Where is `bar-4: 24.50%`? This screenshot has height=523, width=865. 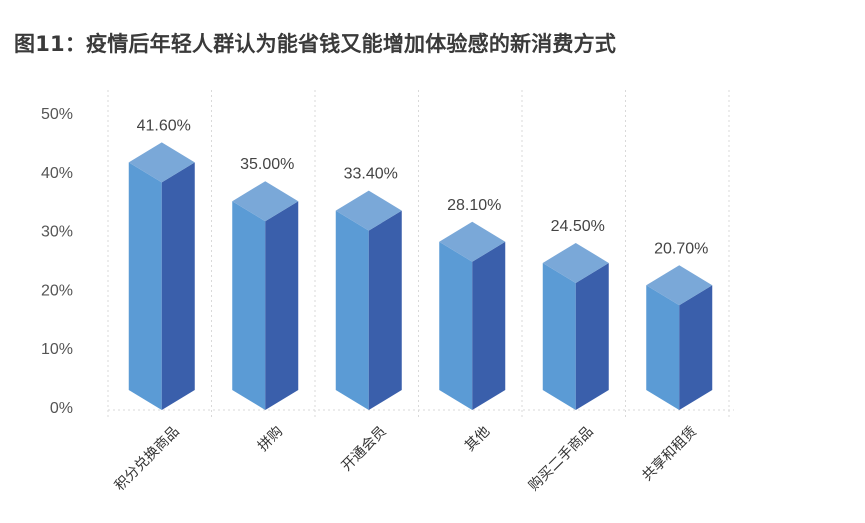 bar-4: 24.50% is located at coordinates (575, 314).